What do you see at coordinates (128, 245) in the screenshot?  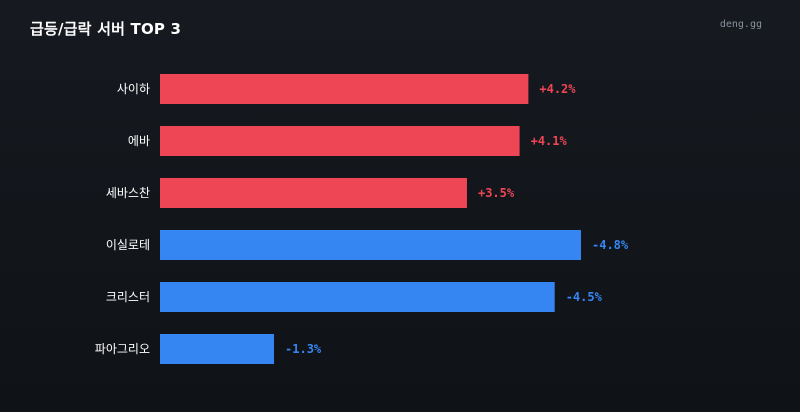 I see `category-label: 이실로테` at bounding box center [128, 245].